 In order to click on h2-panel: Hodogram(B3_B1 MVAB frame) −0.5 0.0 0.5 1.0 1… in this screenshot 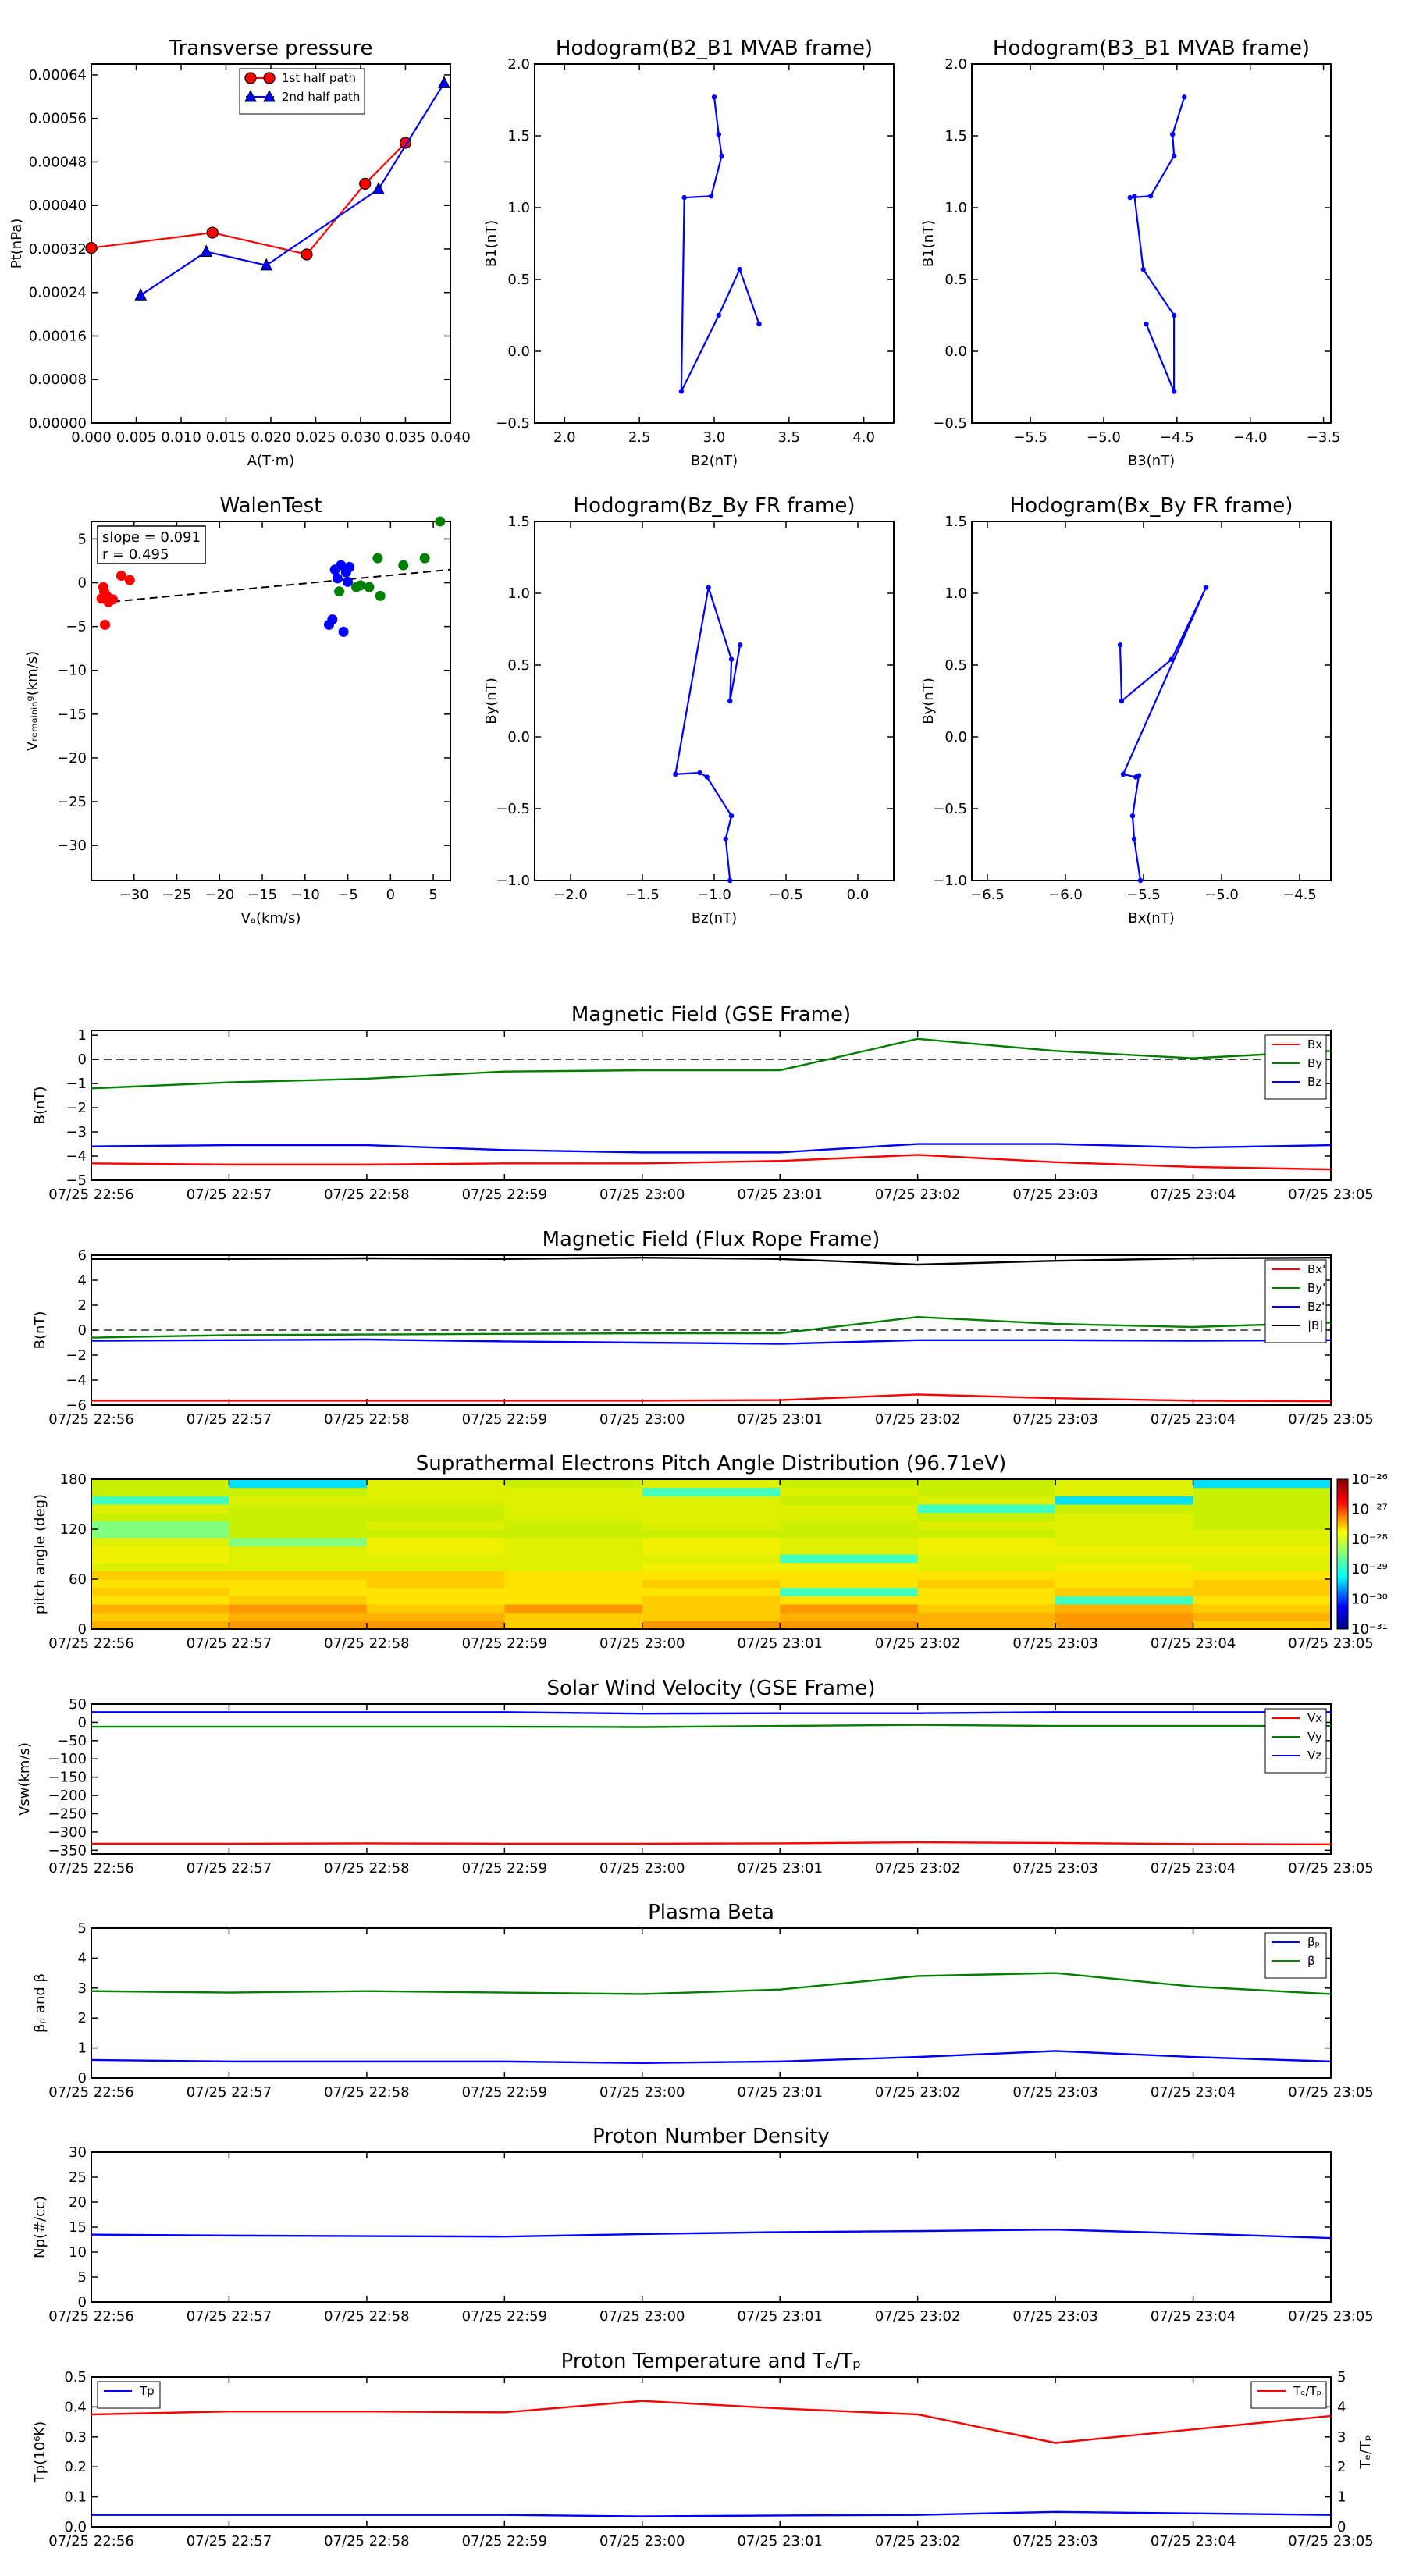, I will do `click(1130, 253)`.